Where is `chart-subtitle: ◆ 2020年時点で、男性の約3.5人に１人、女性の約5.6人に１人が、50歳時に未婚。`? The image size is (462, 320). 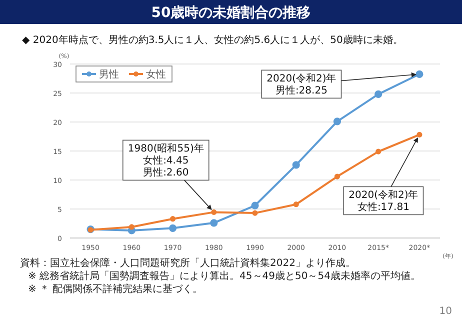 chart-subtitle: ◆ 2020年時点で、男性の約3.5人に１人、女性の約5.6人に１人が、50歳時に未婚。 is located at coordinates (212, 40).